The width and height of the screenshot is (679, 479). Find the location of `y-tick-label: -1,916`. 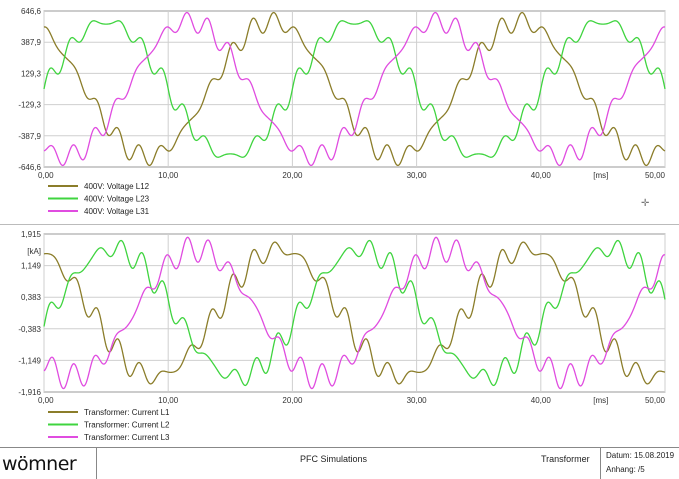

y-tick-label: -1,916 is located at coordinates (29, 392).